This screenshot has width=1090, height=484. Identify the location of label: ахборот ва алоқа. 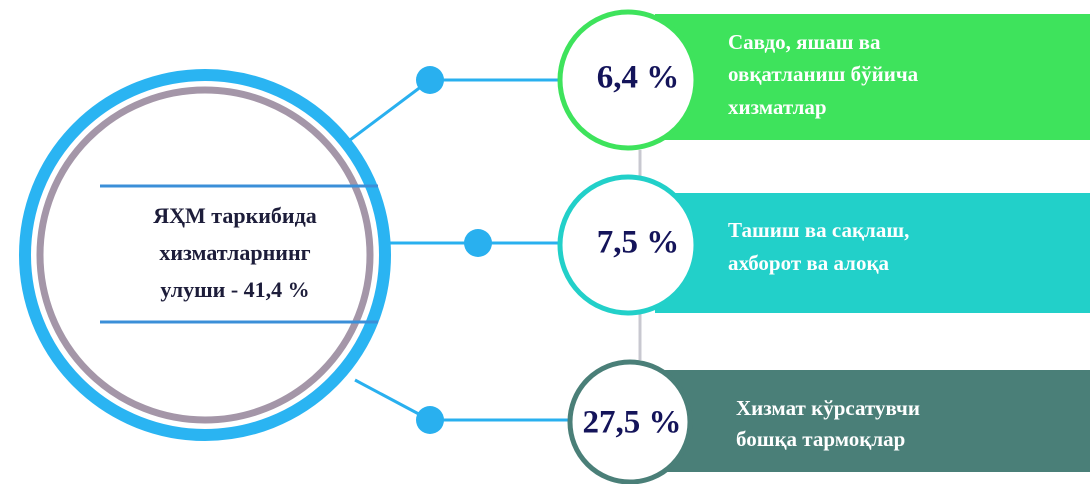
(809, 263).